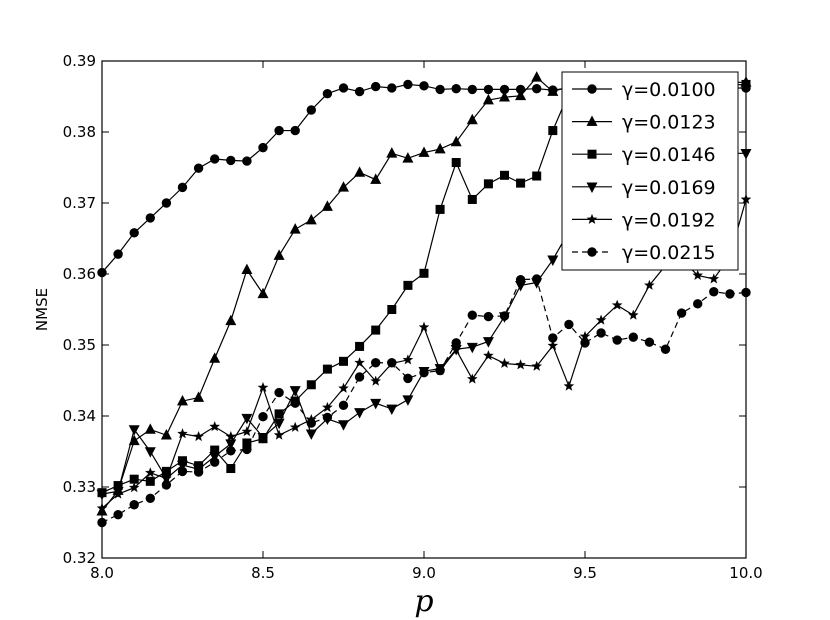 The width and height of the screenshot is (830, 620). Describe the element at coordinates (79, 558) in the screenshot. I see `y-tick-label: 0.32` at that location.